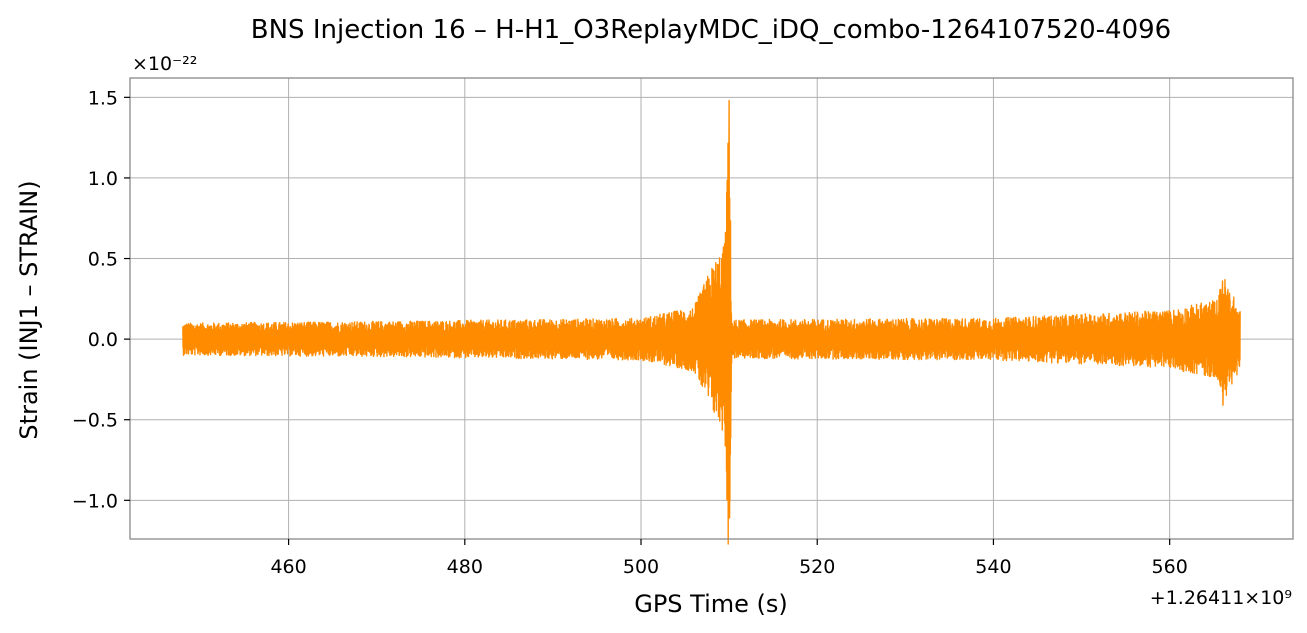 The height and width of the screenshot is (633, 1307). Describe the element at coordinates (993, 567) in the screenshot. I see `x-tick-label: 540` at that location.